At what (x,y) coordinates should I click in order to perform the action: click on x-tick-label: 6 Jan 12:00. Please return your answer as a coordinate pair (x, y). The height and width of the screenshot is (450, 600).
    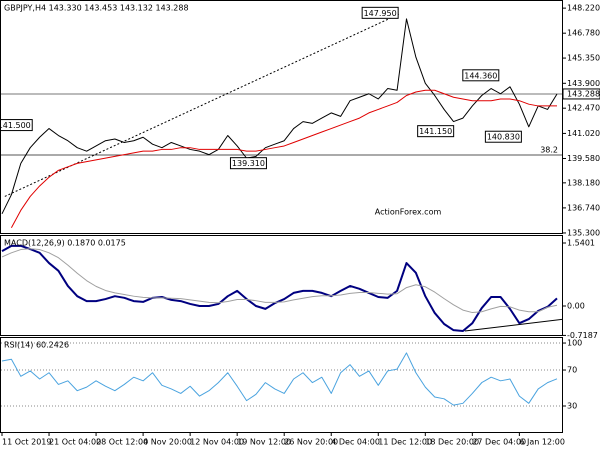
    Looking at the image, I should click on (542, 442).